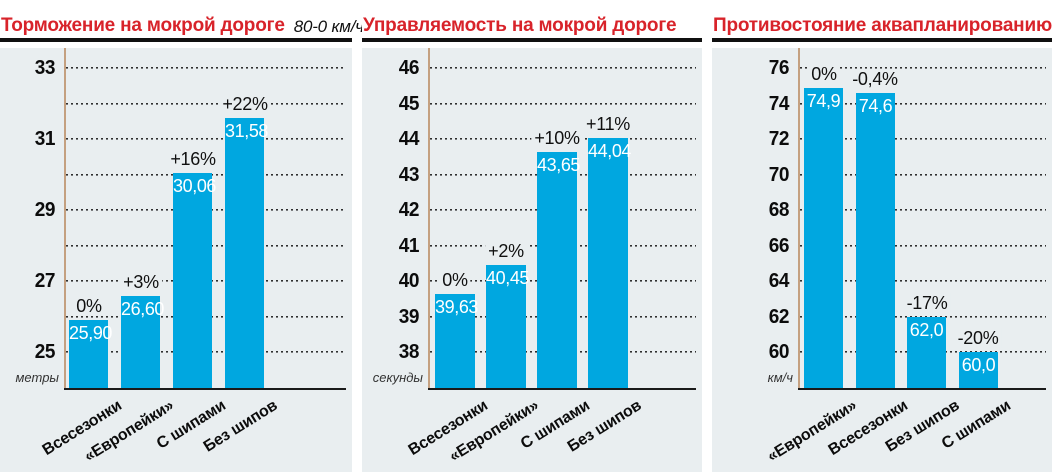 This screenshot has width=1052, height=472. I want to click on y-tick-label: 70, so click(779, 174).